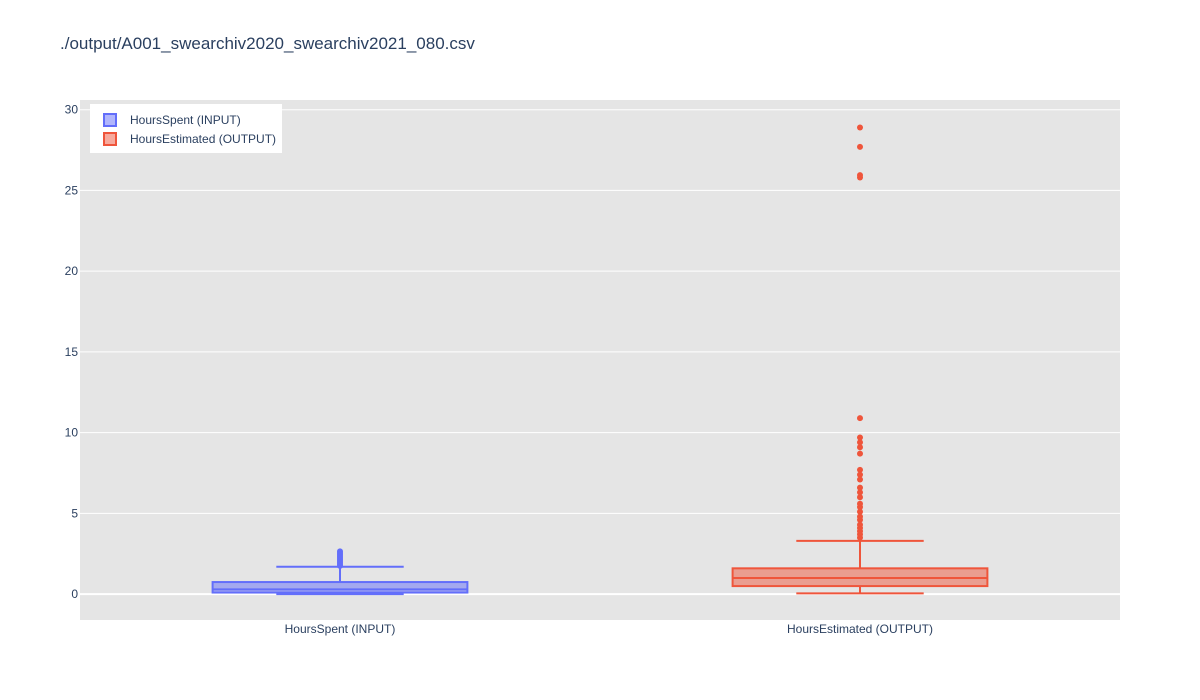  I want to click on box-output, so click(860, 359).